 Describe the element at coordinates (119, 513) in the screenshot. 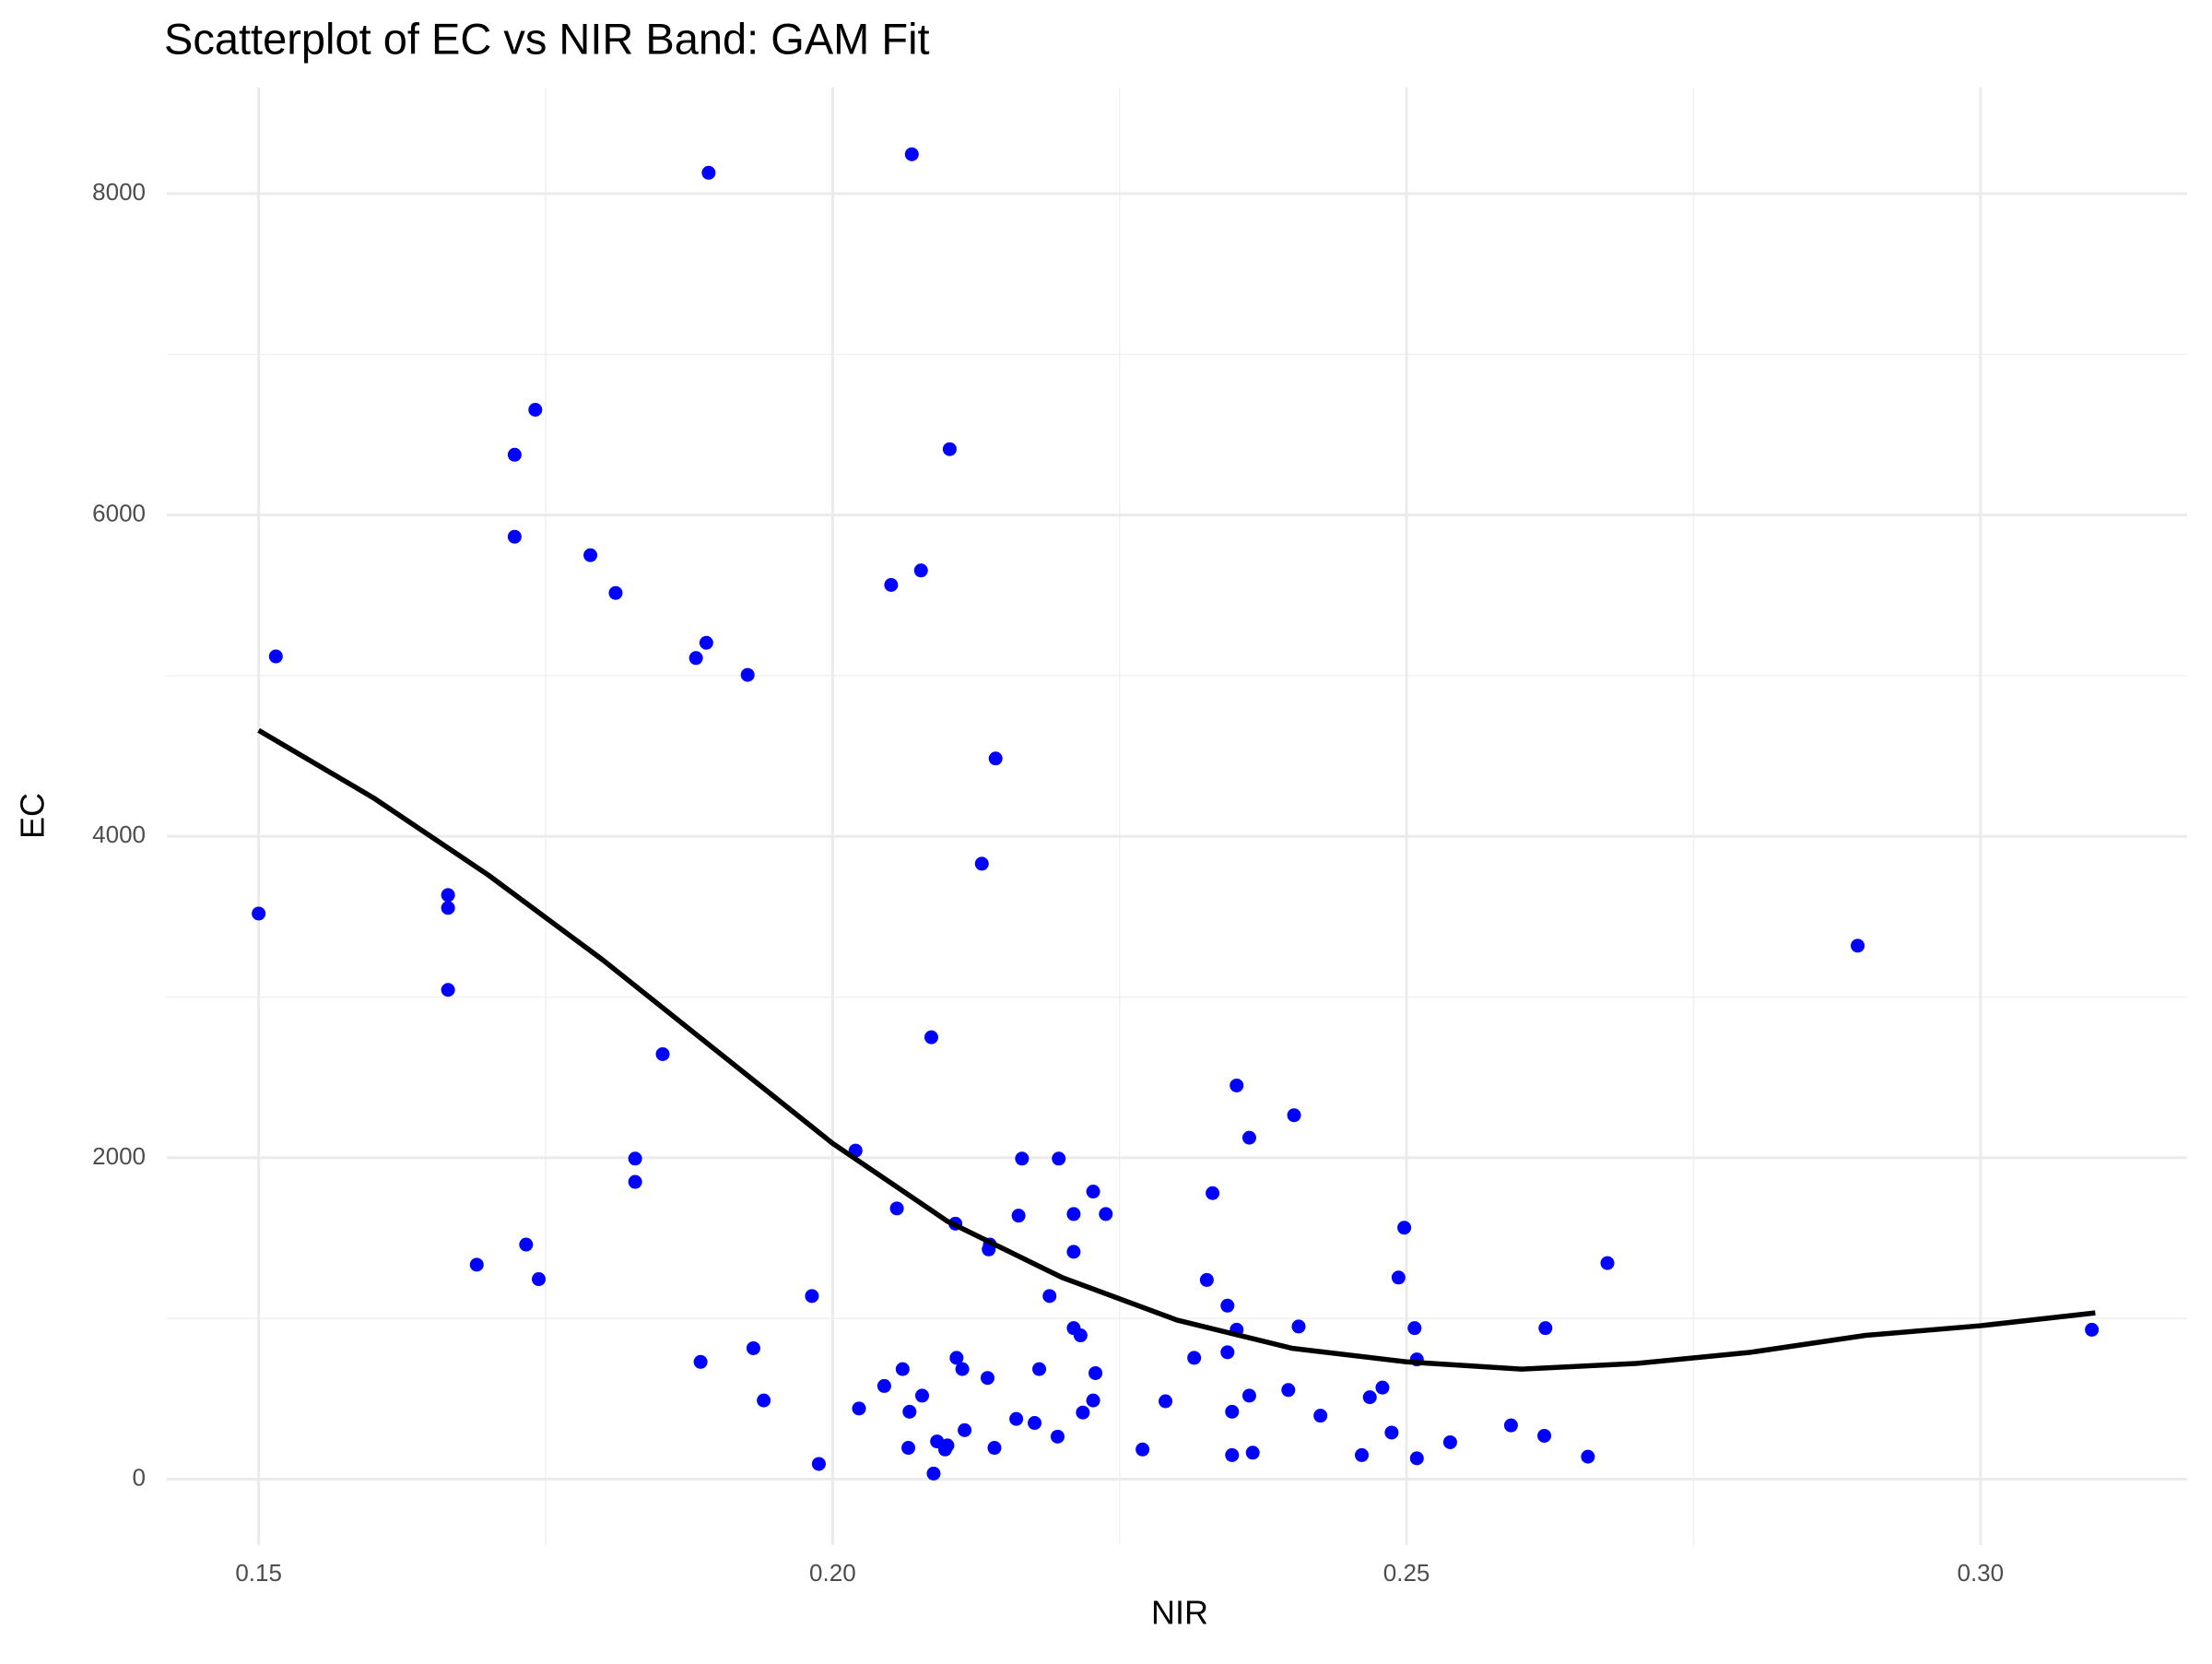

I see `y-tick-label: 6000` at that location.